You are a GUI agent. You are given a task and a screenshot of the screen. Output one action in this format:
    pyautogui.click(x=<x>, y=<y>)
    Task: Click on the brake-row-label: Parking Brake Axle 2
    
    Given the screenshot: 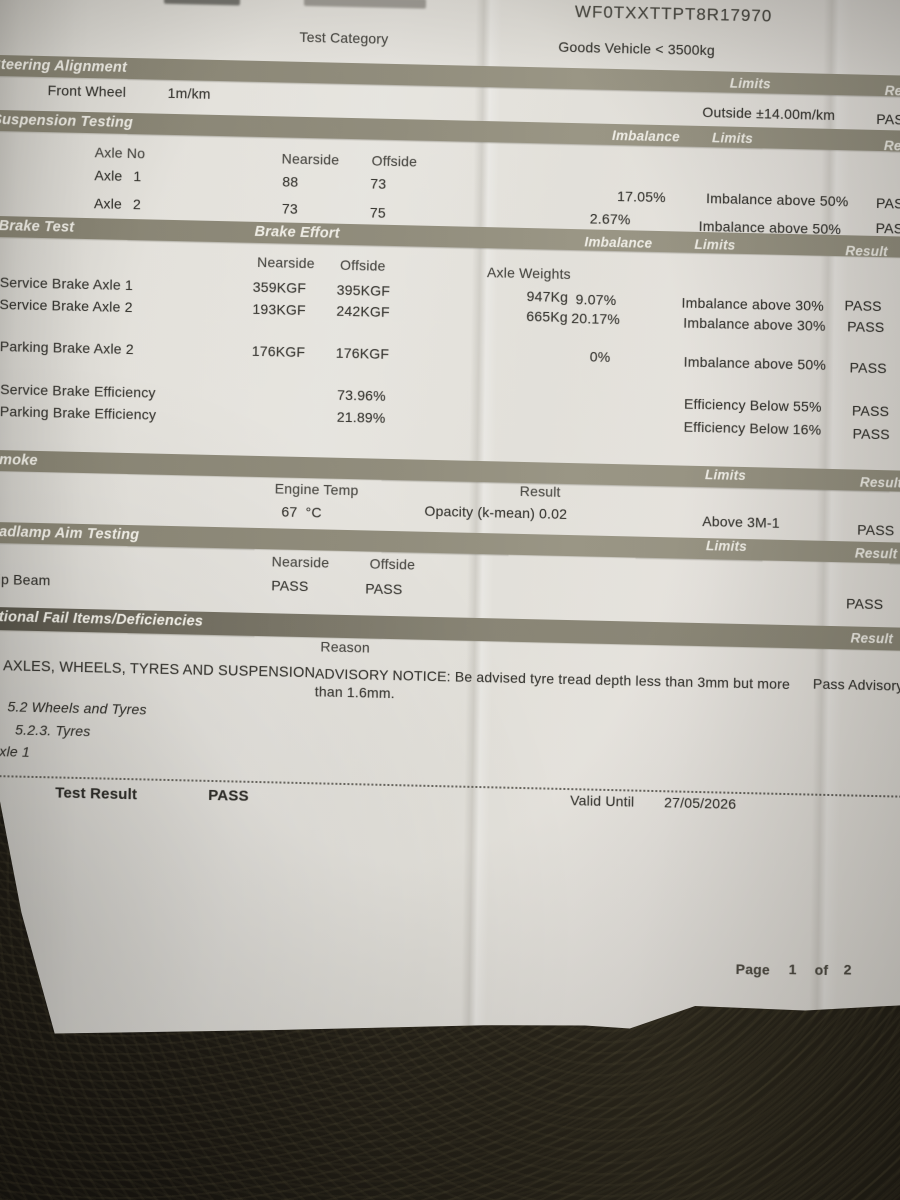 What is the action you would take?
    pyautogui.click(x=67, y=348)
    